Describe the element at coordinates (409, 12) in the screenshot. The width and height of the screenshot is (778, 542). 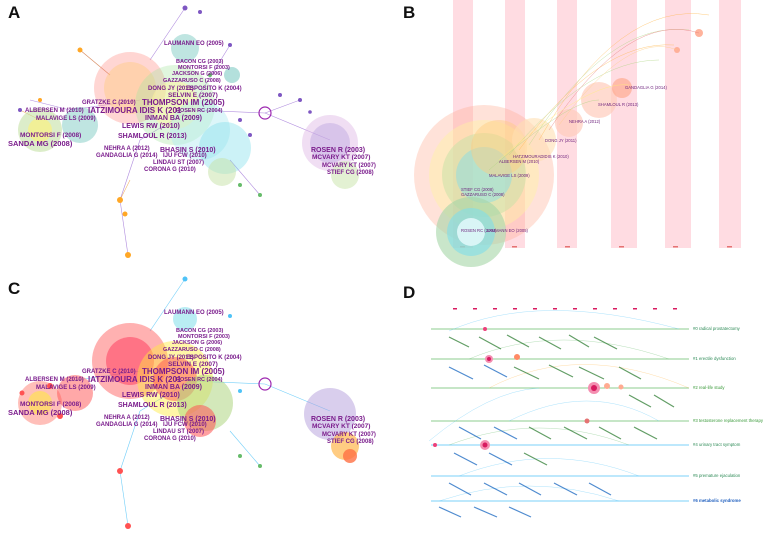
I see `panel-b-label: B` at that location.